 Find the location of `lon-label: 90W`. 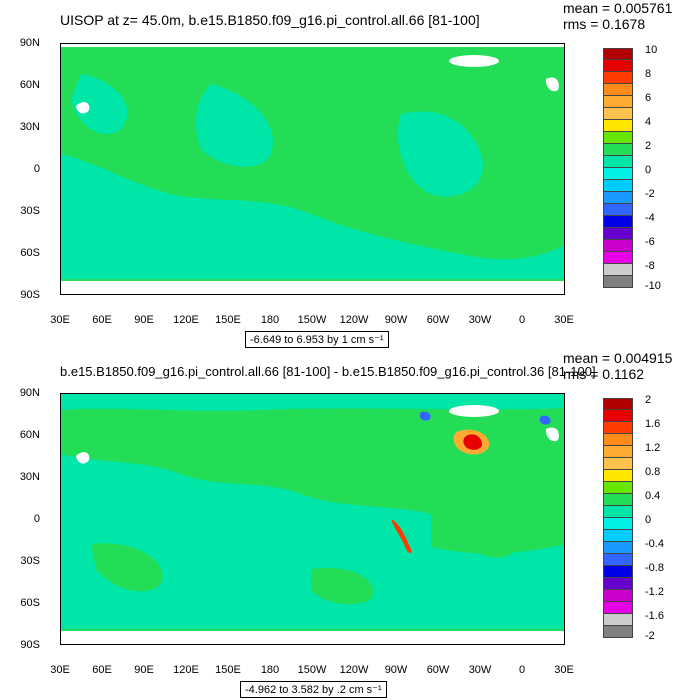

lon-label: 90W is located at coordinates (396, 670).